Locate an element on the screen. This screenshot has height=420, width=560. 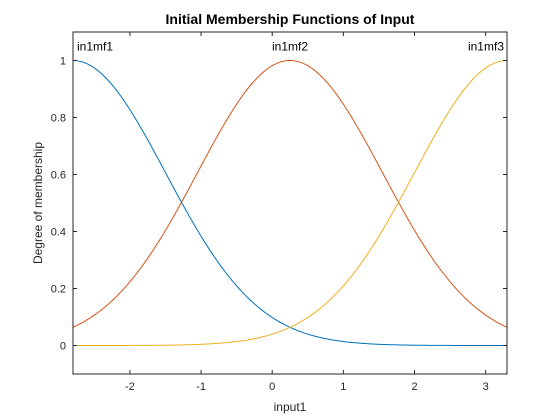
mf-label-in1mf2: in1mf2 is located at coordinates (290, 46).